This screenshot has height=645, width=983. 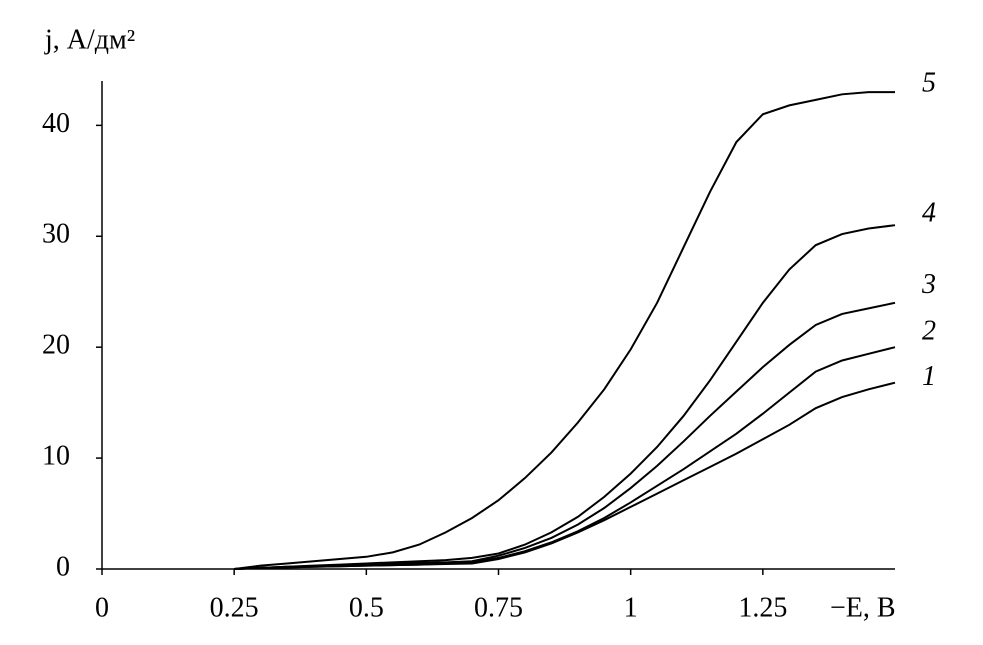 I want to click on x-tick-label: 0.5, so click(x=366, y=607).